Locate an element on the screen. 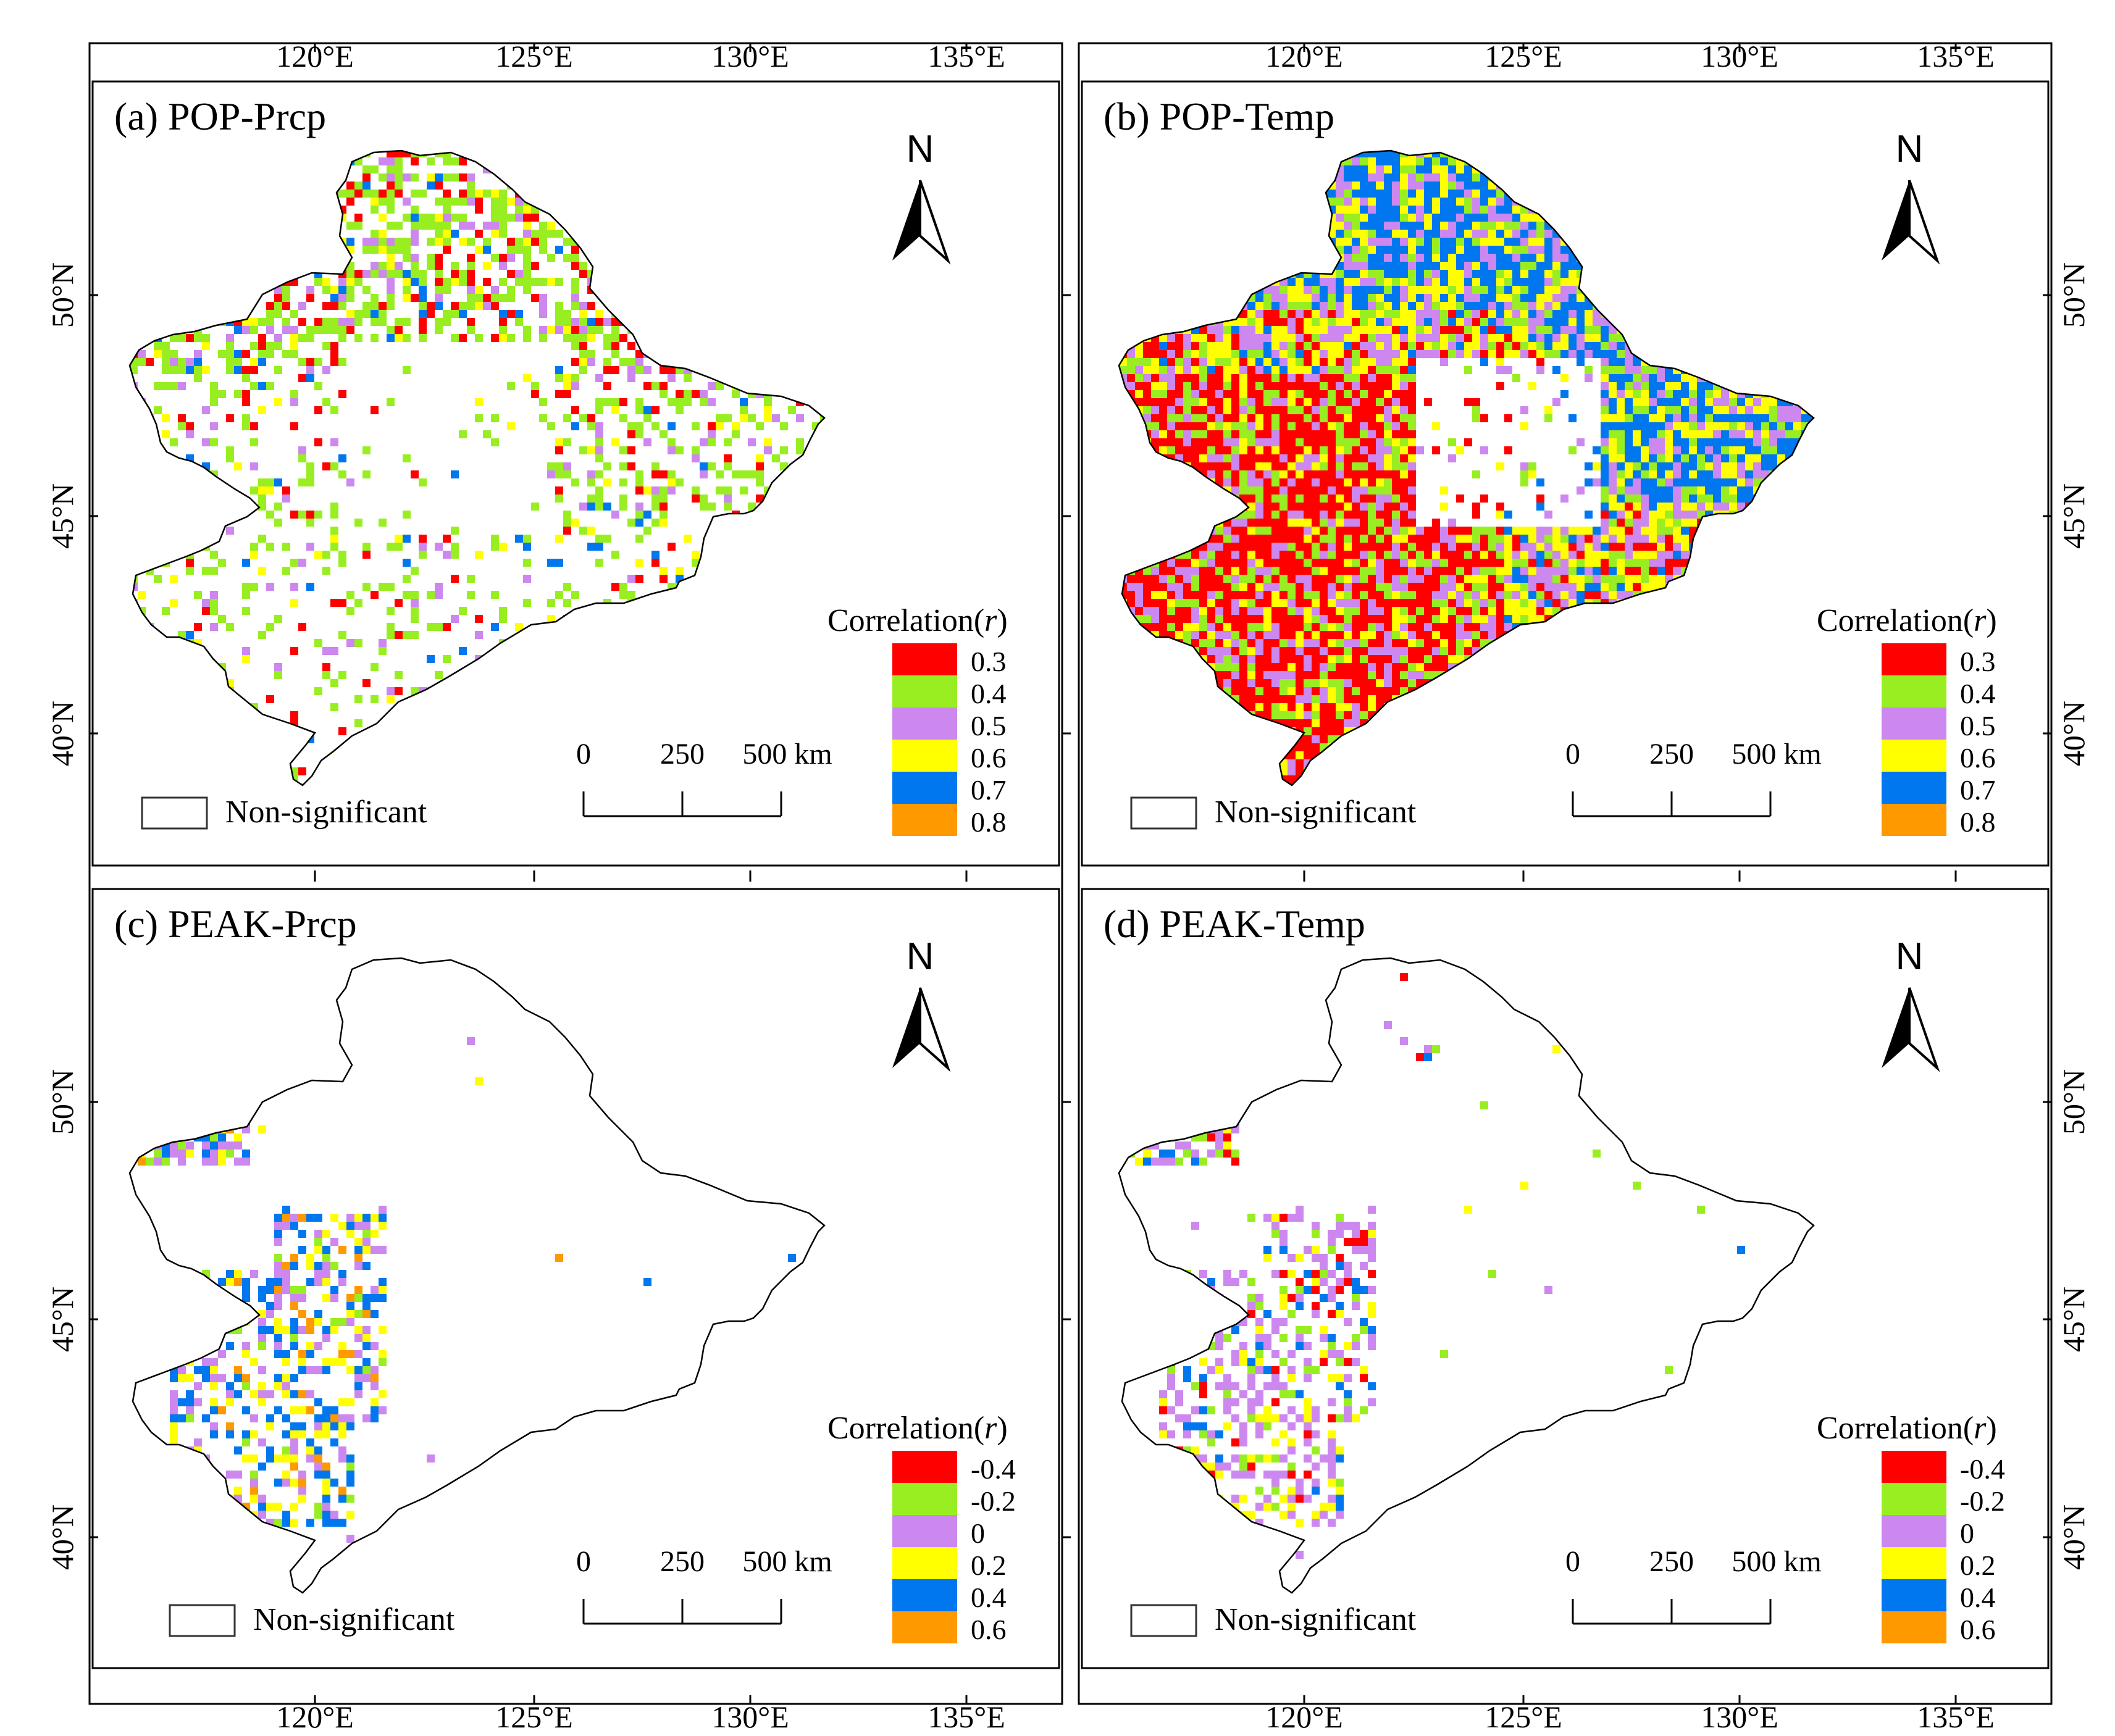  scale-label-500: 500 km is located at coordinates (787, 754).